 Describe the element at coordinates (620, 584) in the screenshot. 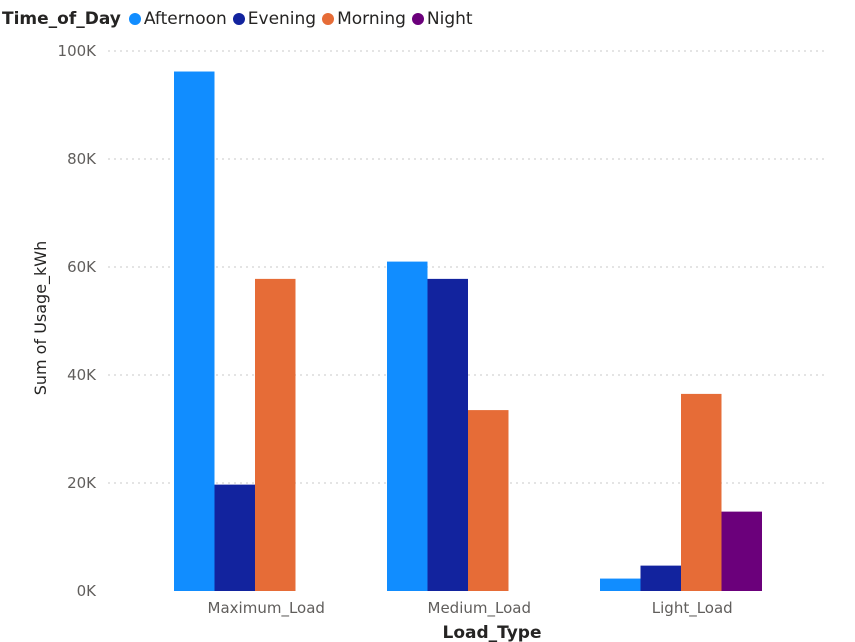

I see `bar-light_load-afternoon` at that location.